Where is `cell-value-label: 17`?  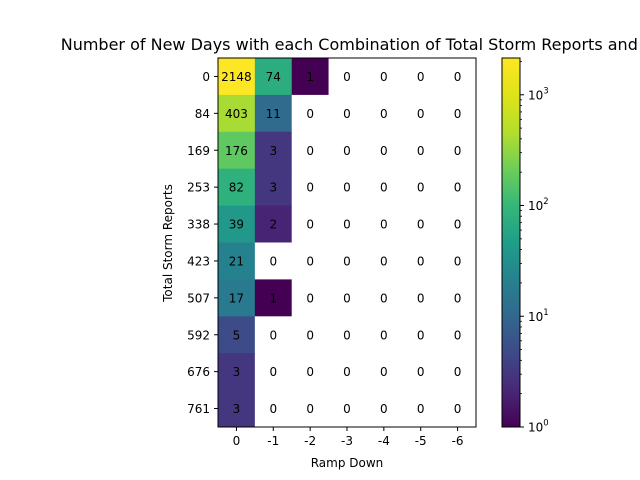
cell-value-label: 17 is located at coordinates (236, 298).